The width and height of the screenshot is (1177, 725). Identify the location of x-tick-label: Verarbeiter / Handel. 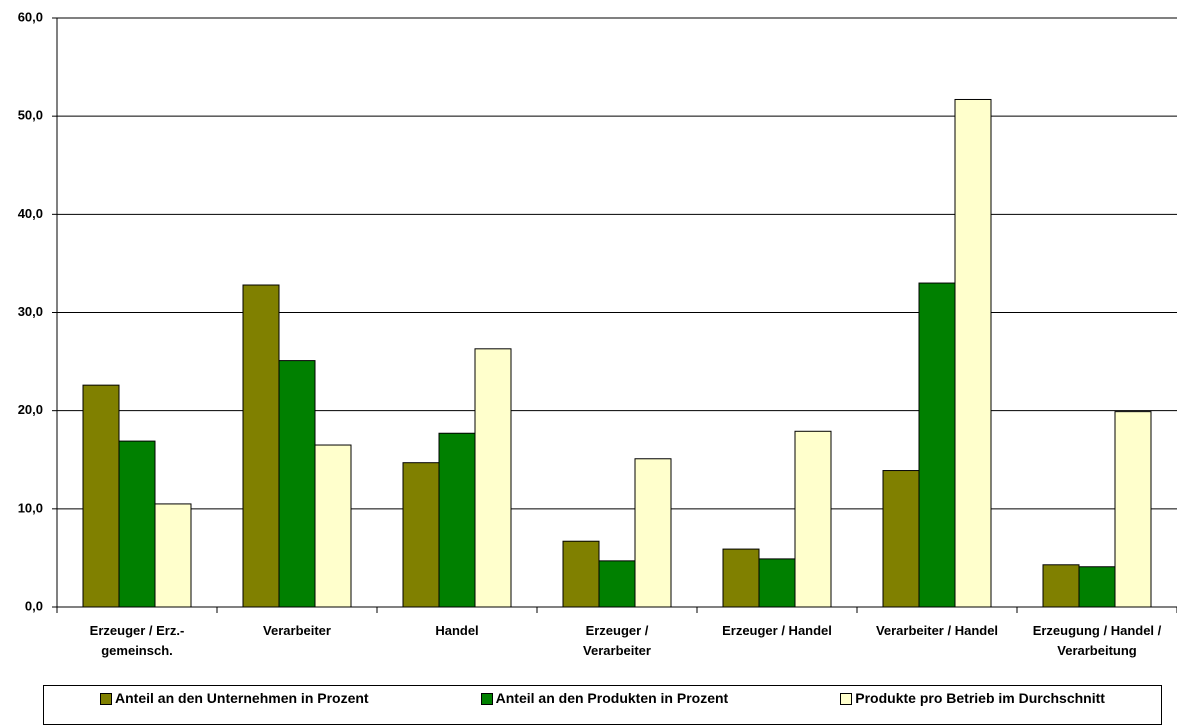
(937, 630).